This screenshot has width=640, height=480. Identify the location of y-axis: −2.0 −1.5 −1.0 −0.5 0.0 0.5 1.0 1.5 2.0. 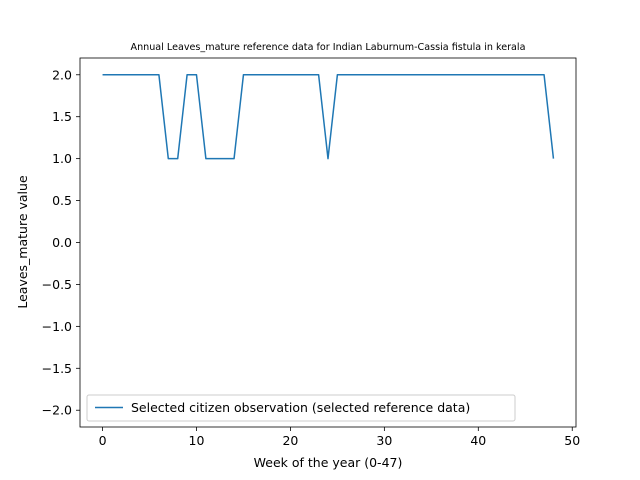
(61, 242).